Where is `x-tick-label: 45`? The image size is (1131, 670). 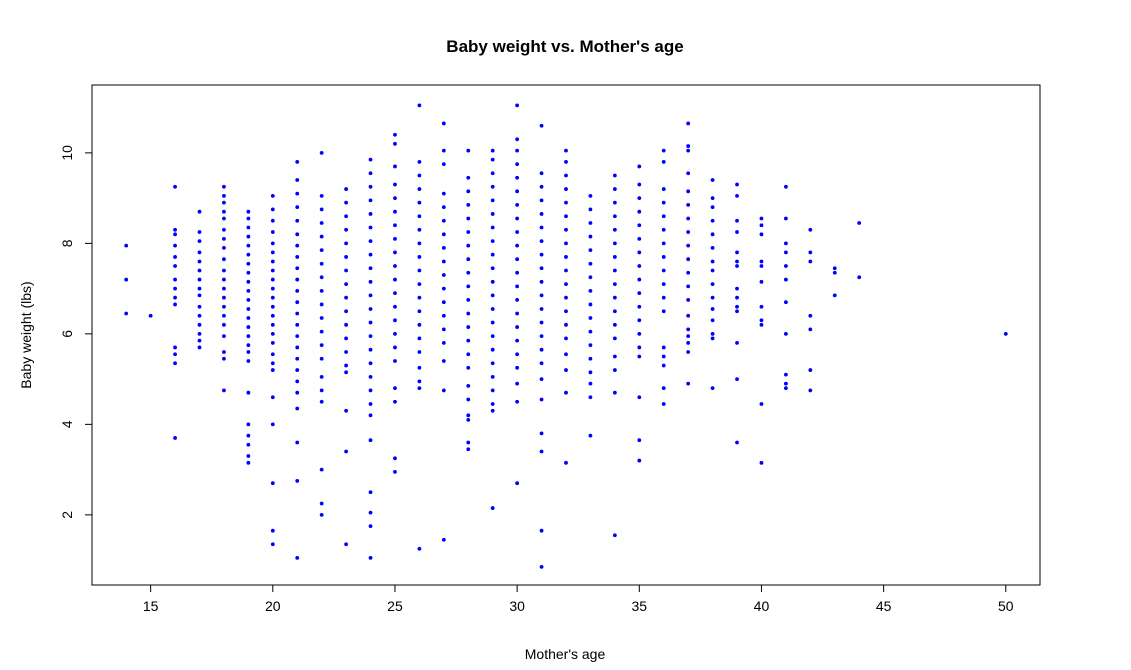
x-tick-label: 45 is located at coordinates (884, 606).